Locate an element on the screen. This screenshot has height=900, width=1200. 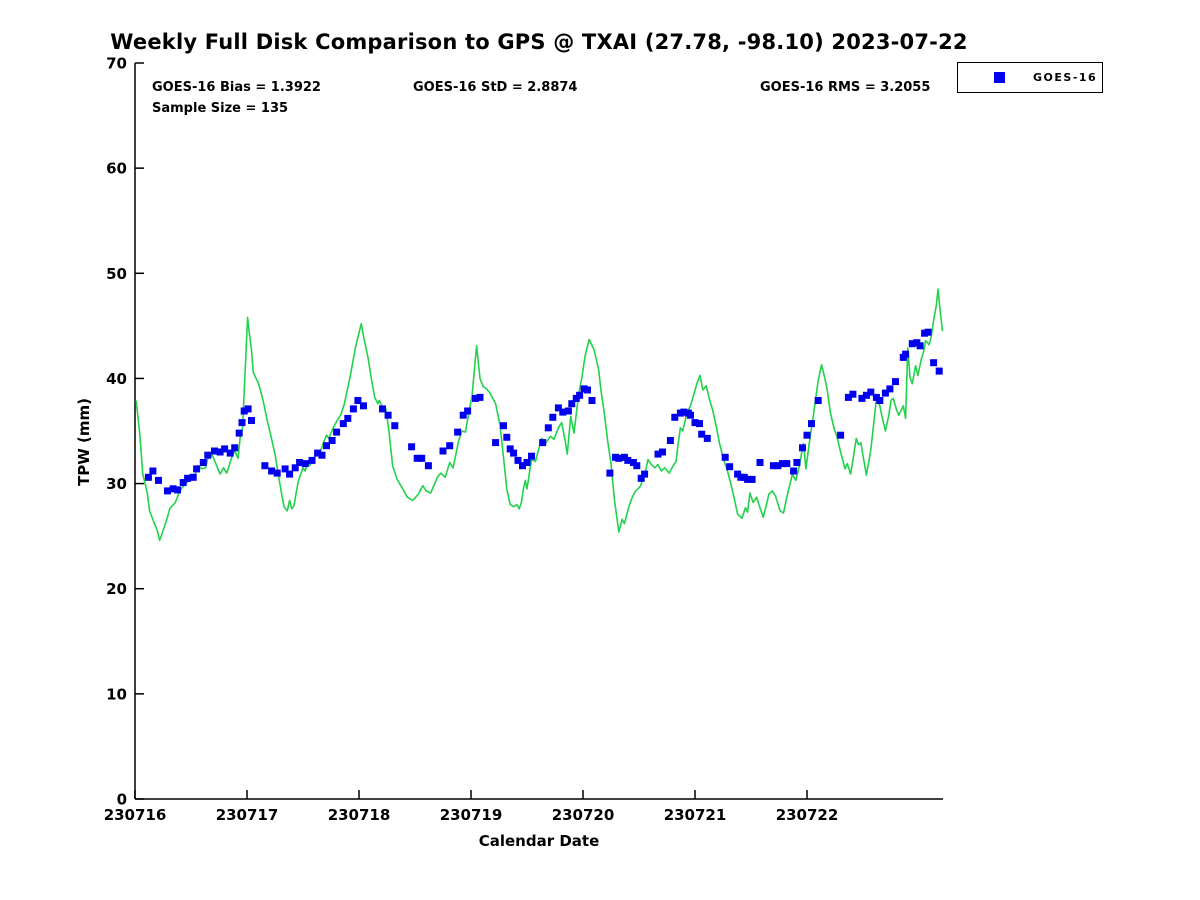
goes16-legend-marker-icon is located at coordinates (999, 77).